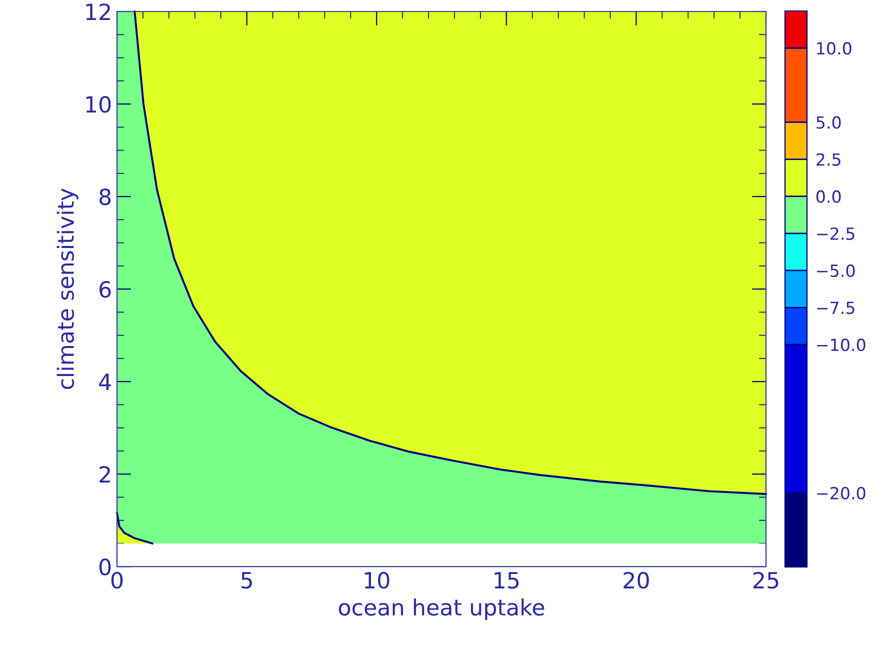  Describe the element at coordinates (105, 289) in the screenshot. I see `y-tick-label: 6` at that location.